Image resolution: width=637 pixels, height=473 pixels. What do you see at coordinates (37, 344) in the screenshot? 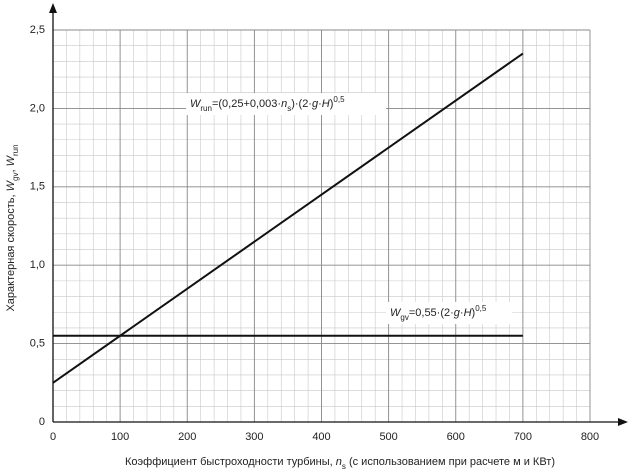
I see `y-tick-label: 0,5` at bounding box center [37, 344].